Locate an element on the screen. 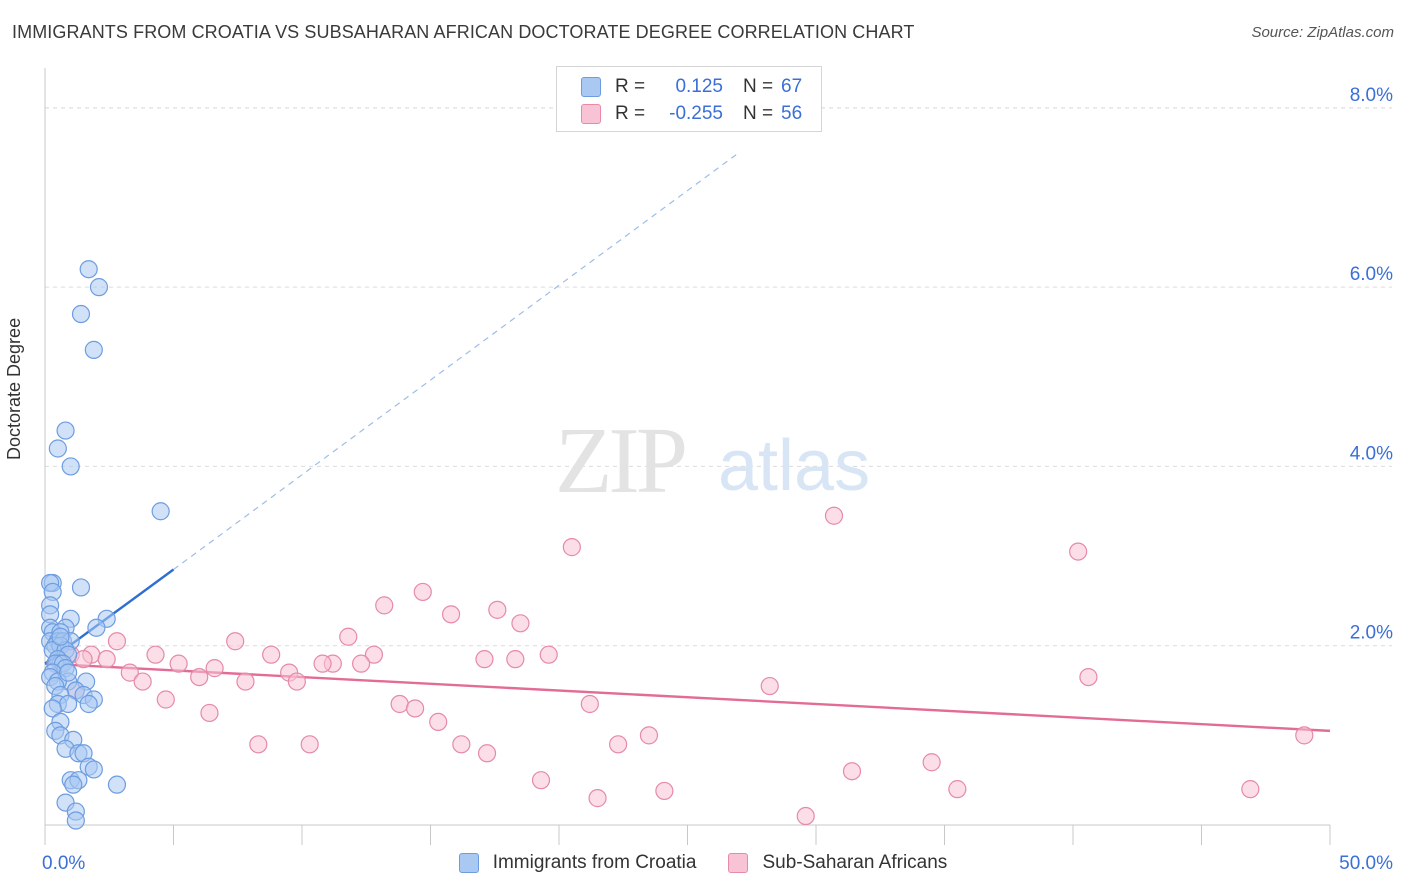 This screenshot has height=892, width=1406. legend-item-croatia: Immigrants from Croatia is located at coordinates (577, 863).